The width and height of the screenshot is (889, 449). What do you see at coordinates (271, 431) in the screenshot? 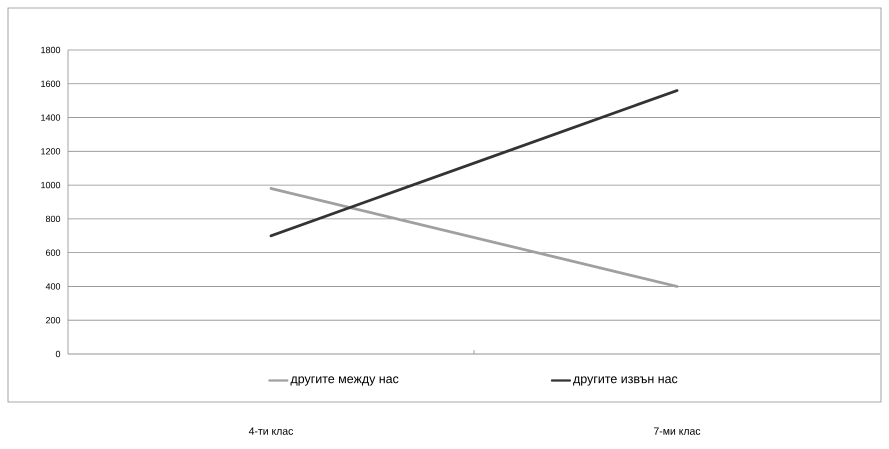
I see `x-tick-label: 4-ти клас` at bounding box center [271, 431].